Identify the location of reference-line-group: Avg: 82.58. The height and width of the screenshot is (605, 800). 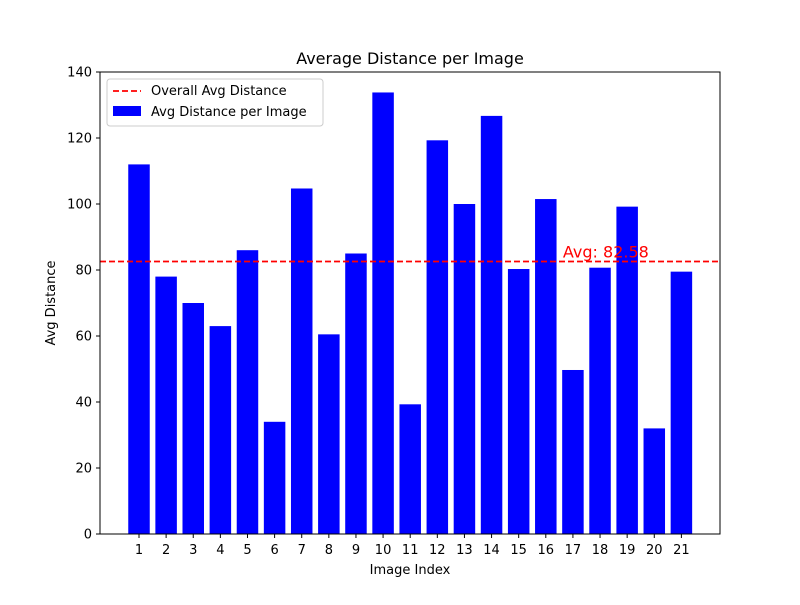
(410, 252).